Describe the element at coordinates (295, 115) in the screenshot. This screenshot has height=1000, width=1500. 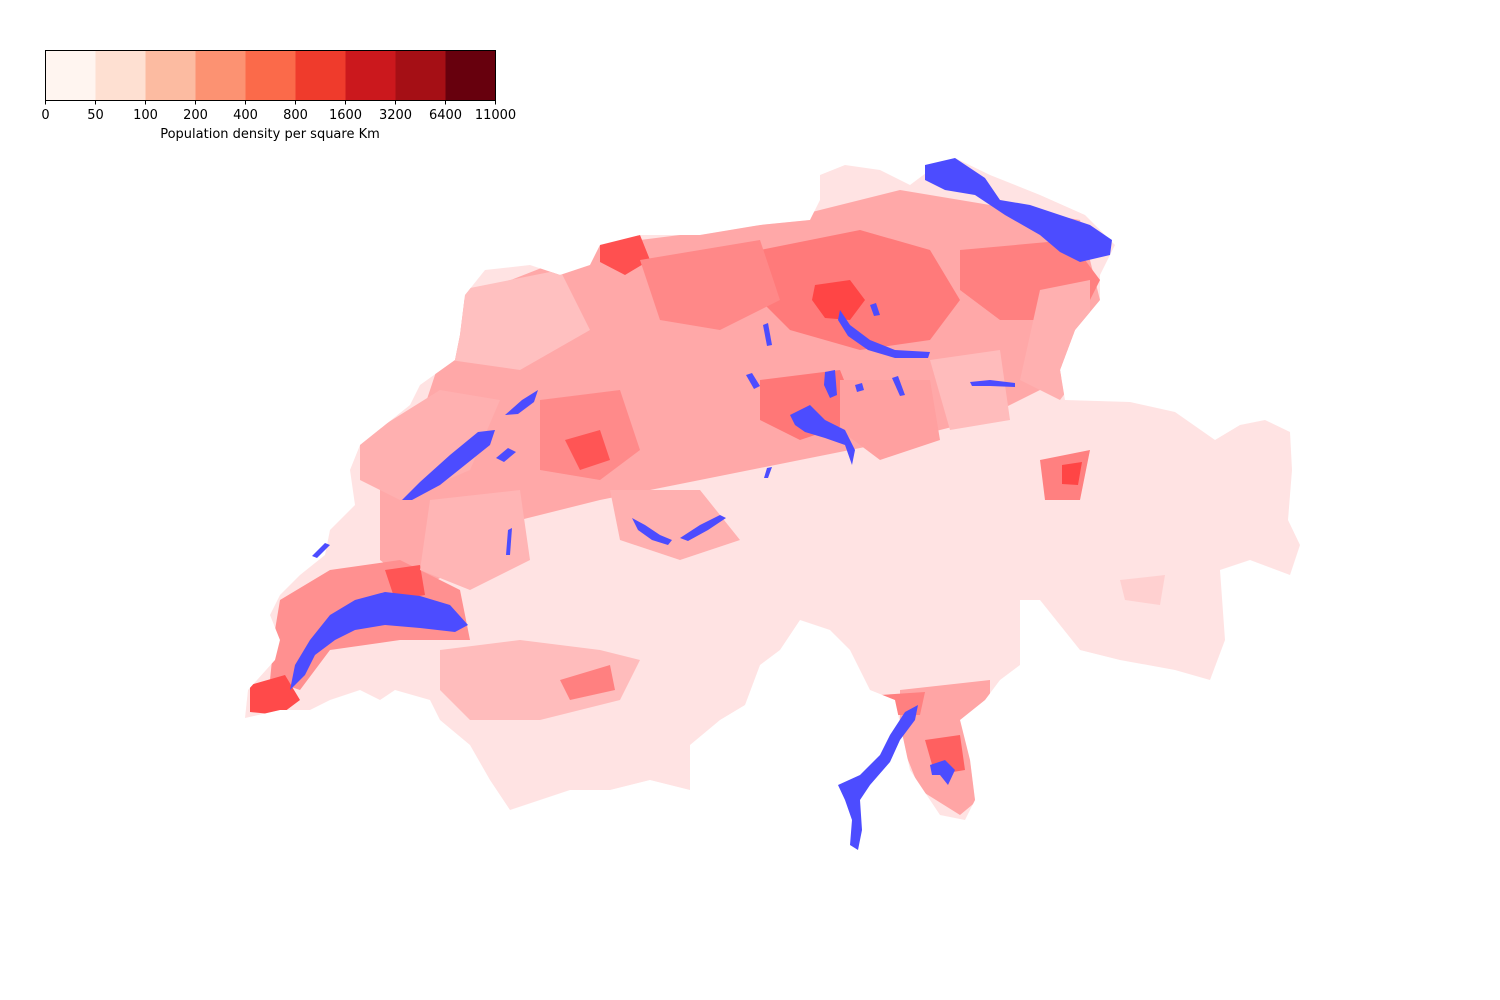
I see `colorbar-tick-label: 800` at that location.